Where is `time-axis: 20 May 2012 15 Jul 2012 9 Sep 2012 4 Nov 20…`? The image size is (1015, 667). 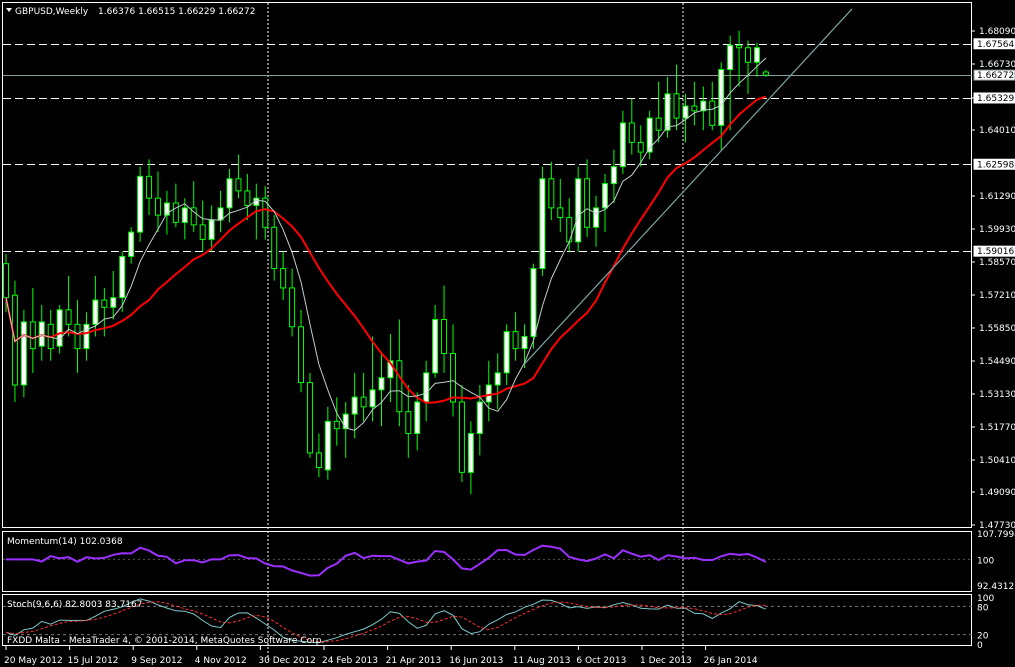 time-axis: 20 May 2012 15 Jul 2012 9 Sep 2012 4 Nov 20… is located at coordinates (381, 656).